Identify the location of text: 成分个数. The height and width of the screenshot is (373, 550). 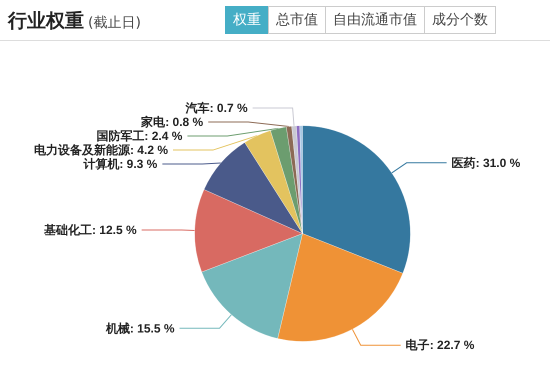
(460, 20).